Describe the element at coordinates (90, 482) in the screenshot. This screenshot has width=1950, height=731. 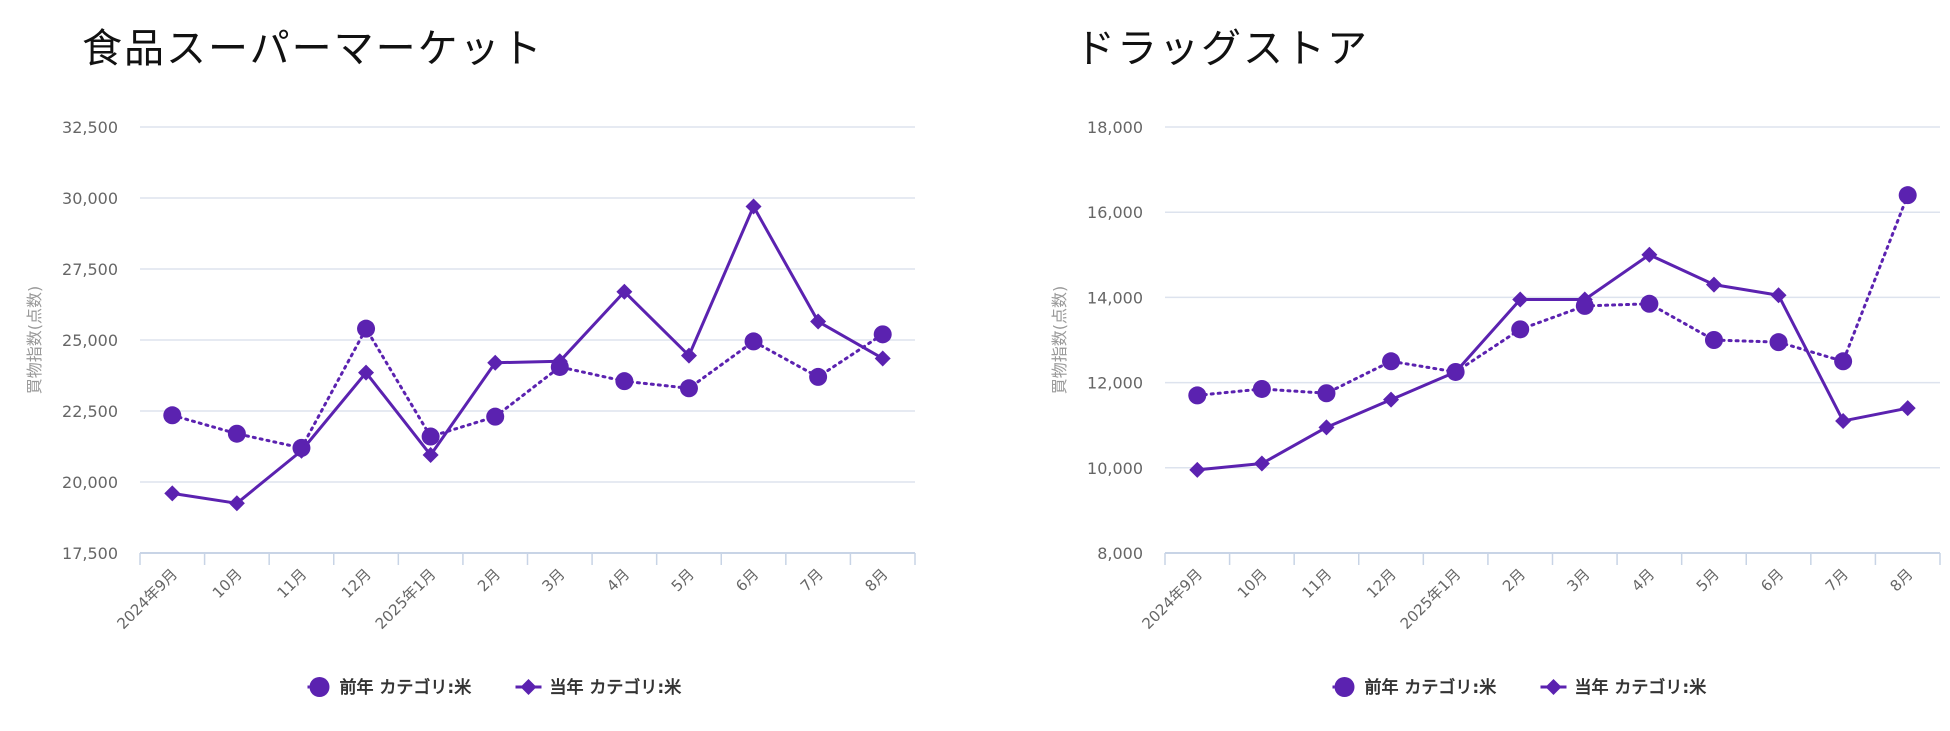
I see `y-tick-label: 20,000` at that location.